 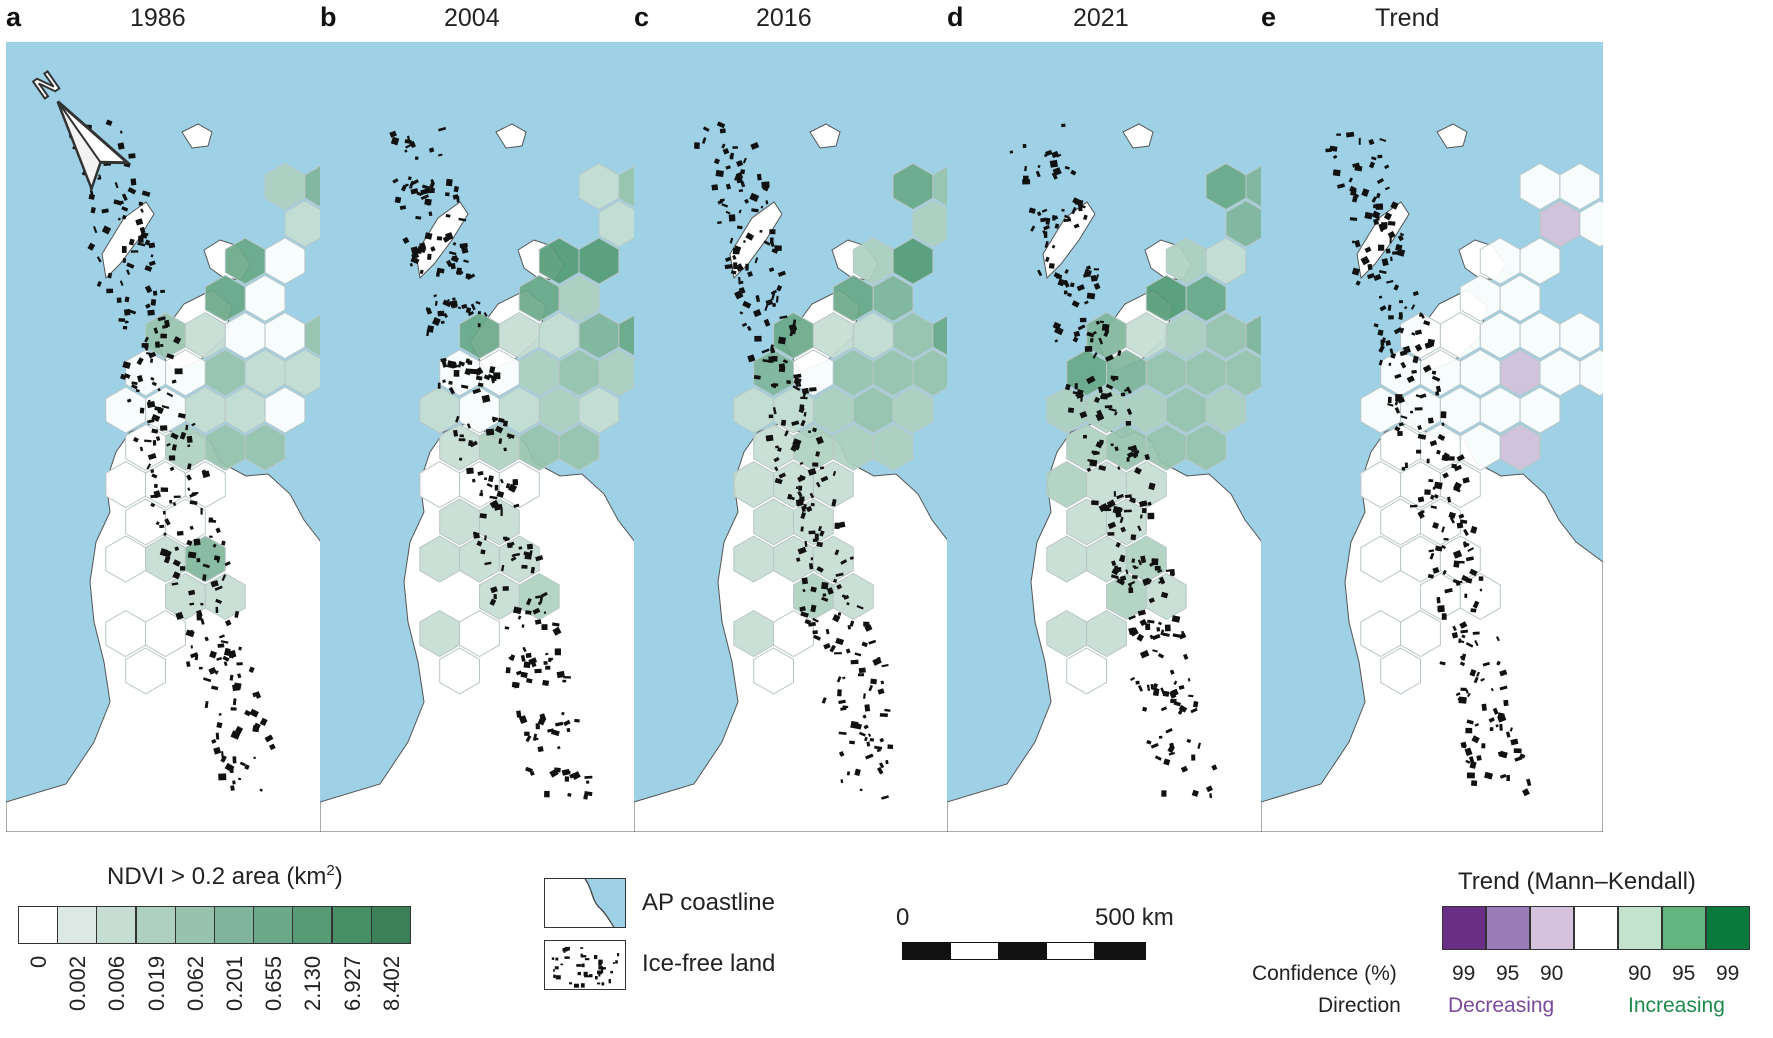 What do you see at coordinates (77, 925) in the screenshot?
I see `ndvi-legend-swatch` at bounding box center [77, 925].